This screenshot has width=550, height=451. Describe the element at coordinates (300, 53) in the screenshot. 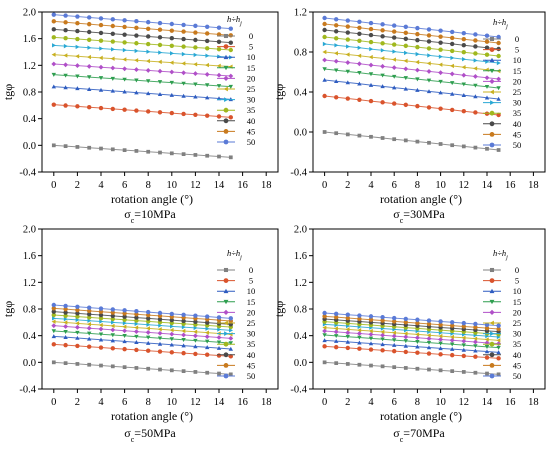

I see `y-tick-label: 0.8` at that location.